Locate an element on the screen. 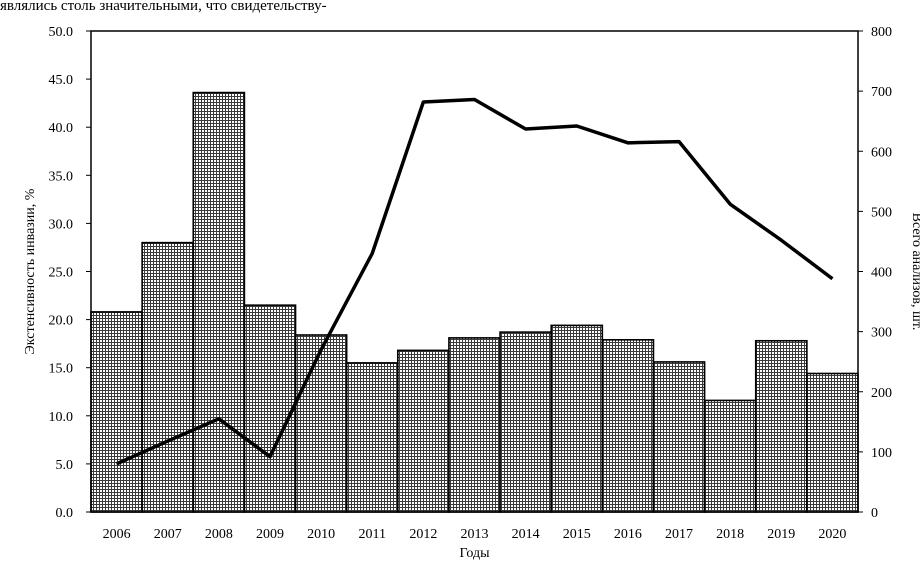 This screenshot has height=562, width=920. y-tick-label: 25.0 is located at coordinates (61, 273).